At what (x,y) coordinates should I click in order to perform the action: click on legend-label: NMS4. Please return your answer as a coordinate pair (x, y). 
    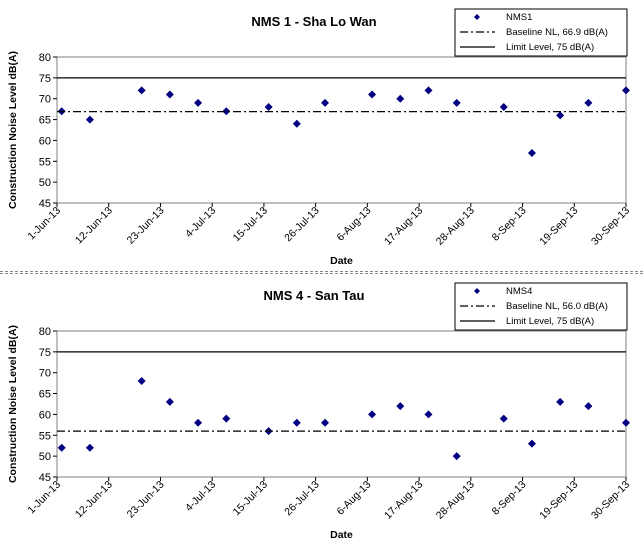
    Looking at the image, I should click on (519, 291).